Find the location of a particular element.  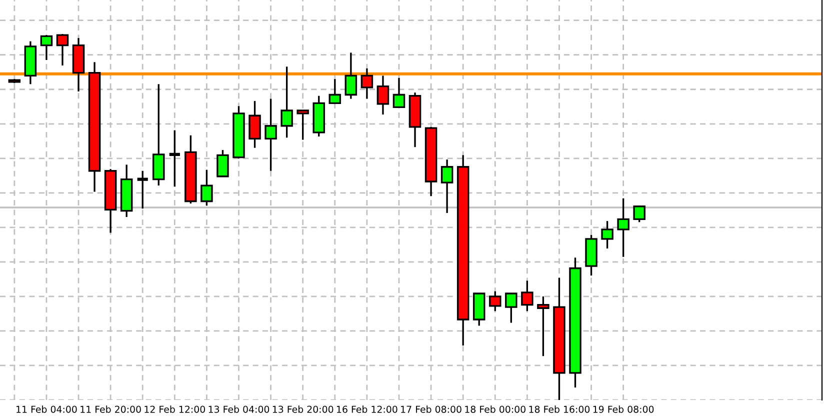

x-tick-label: 13 Feb 04:00 is located at coordinates (239, 409).